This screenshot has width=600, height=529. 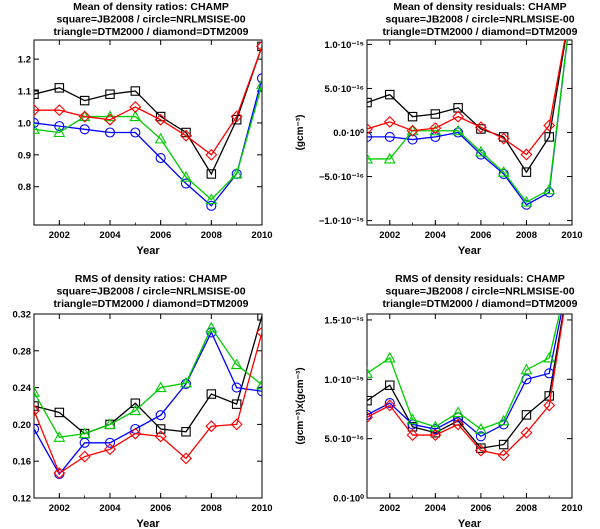 What do you see at coordinates (479, 7) in the screenshot?
I see `chart-title-line: Mean of density residuals: CHAMP` at bounding box center [479, 7].